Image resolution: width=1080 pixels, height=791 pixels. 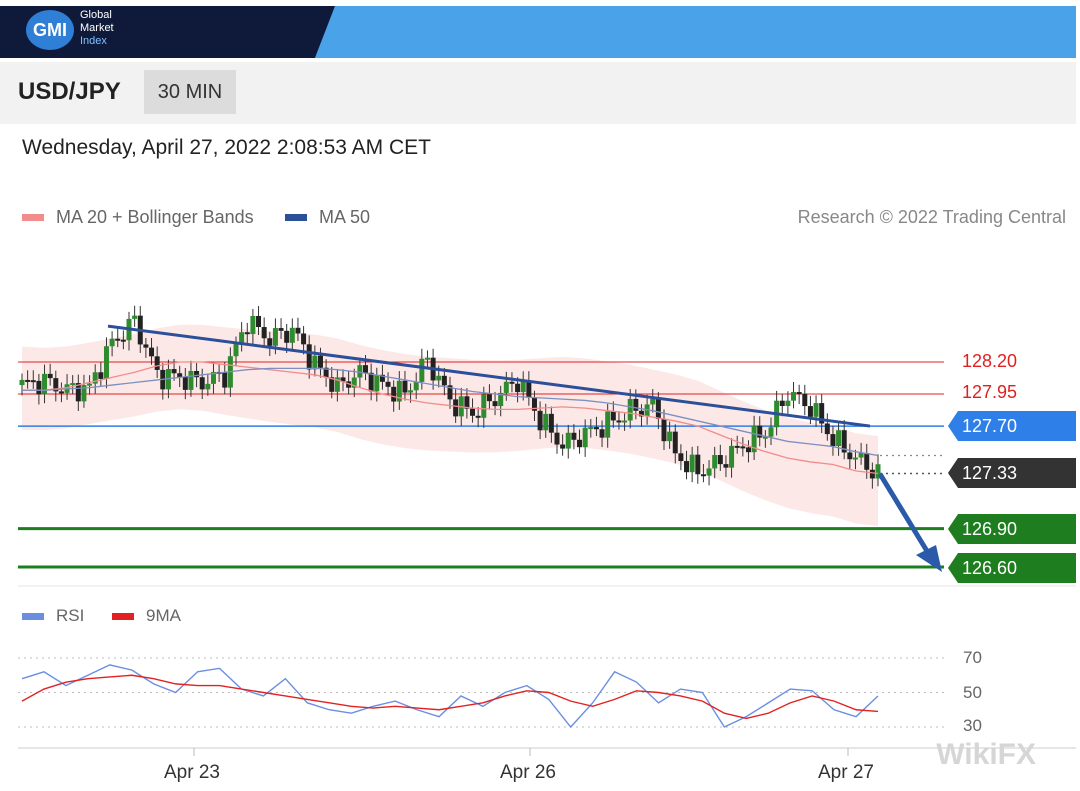 What do you see at coordinates (547, 706) in the screenshot?
I see `rsi-panel` at bounding box center [547, 706].